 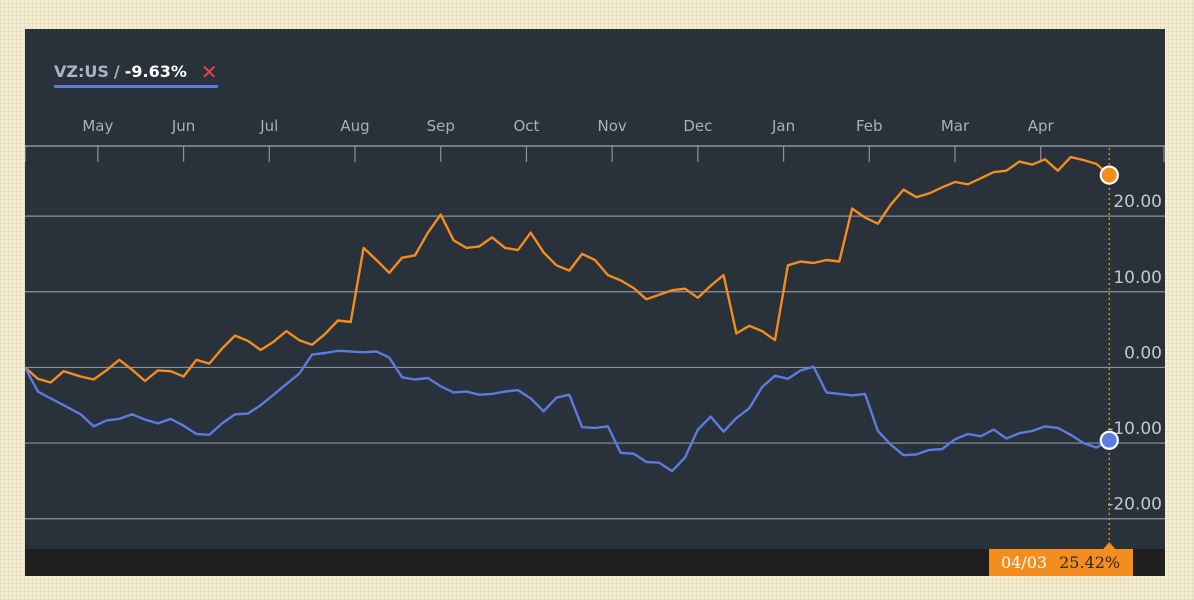 What do you see at coordinates (354, 126) in the screenshot?
I see `x-tick-label: Aug` at bounding box center [354, 126].